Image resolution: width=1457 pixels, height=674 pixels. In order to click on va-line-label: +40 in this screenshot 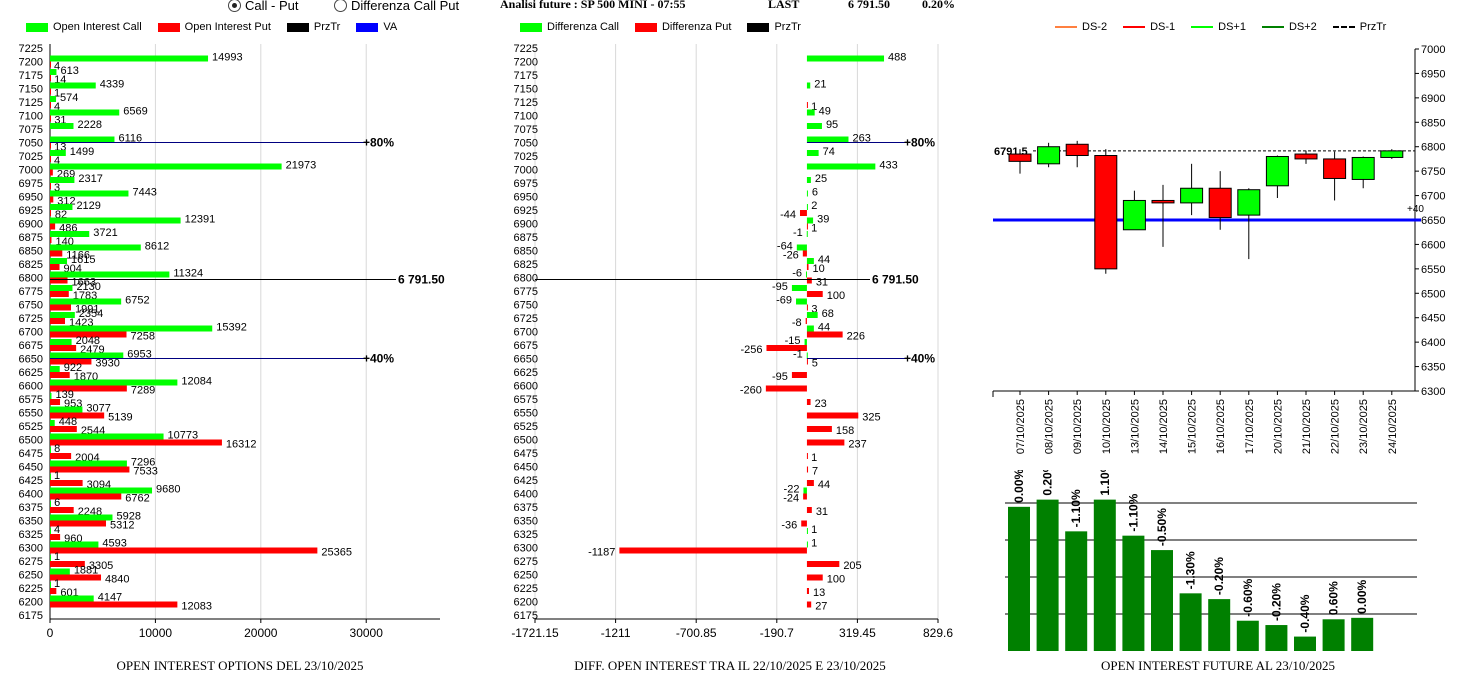, I will do `click(1415, 209)`.